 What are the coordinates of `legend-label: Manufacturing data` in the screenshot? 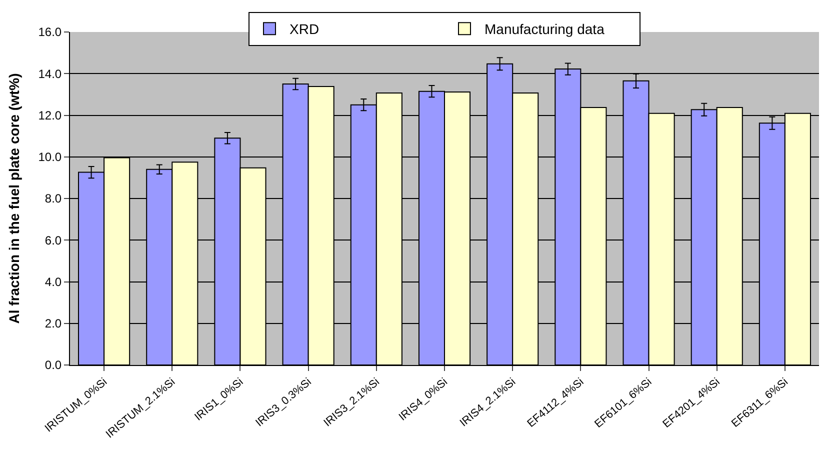 It's located at (544, 29).